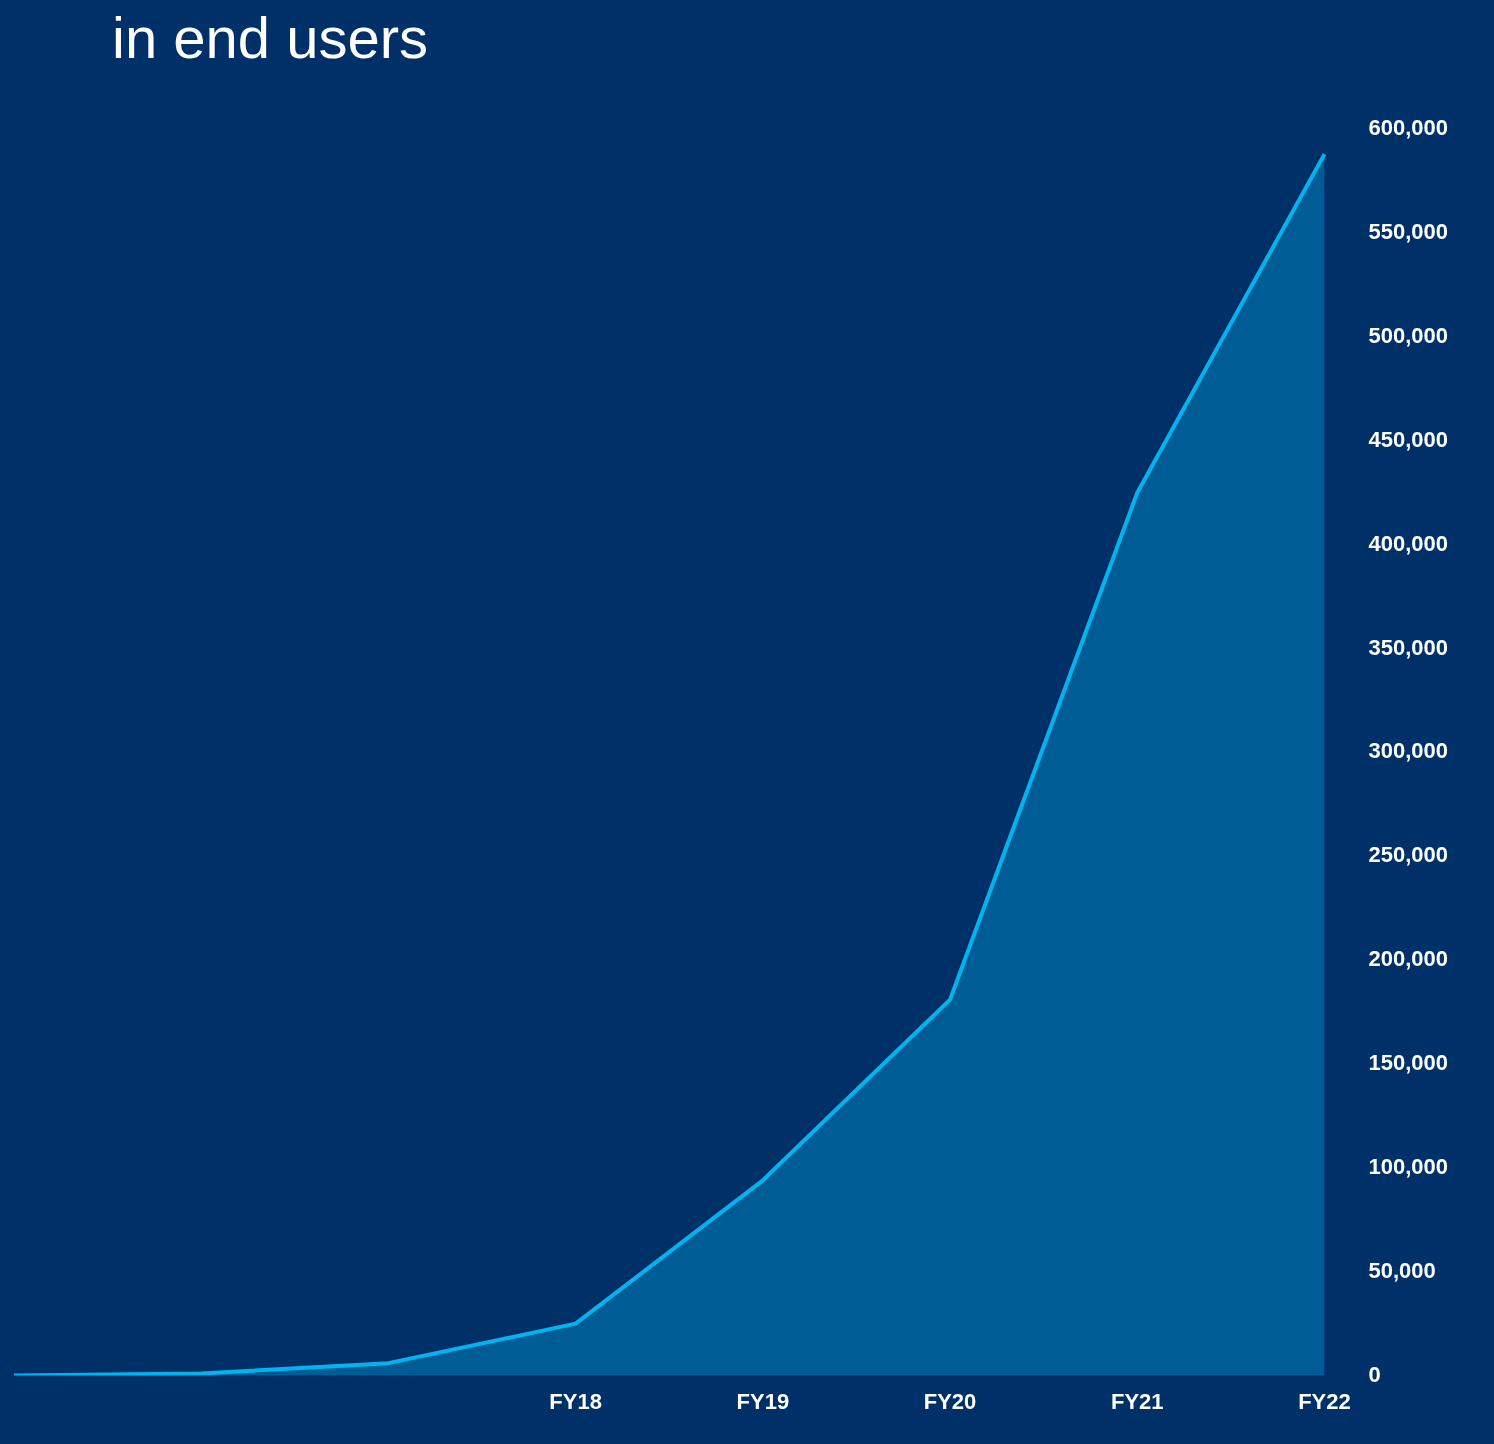  What do you see at coordinates (1408, 751) in the screenshot?
I see `y-tick-label: 300,000` at bounding box center [1408, 751].